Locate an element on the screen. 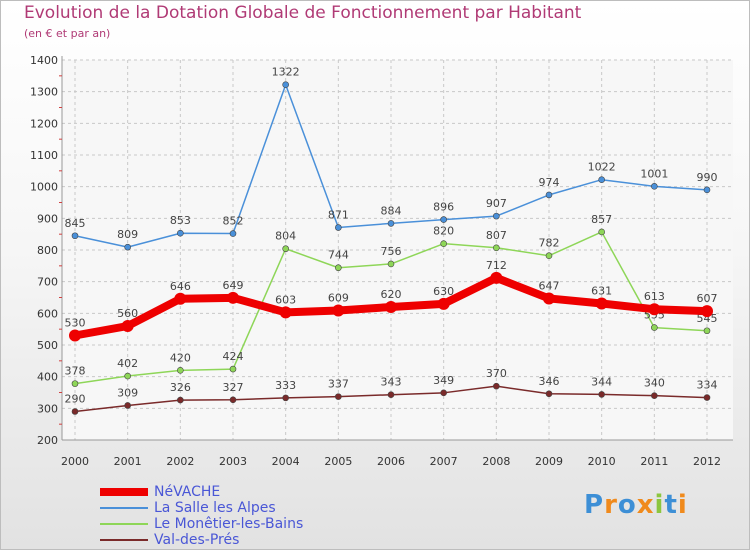 The image size is (750, 550). logo-letter: r is located at coordinates (611, 505).